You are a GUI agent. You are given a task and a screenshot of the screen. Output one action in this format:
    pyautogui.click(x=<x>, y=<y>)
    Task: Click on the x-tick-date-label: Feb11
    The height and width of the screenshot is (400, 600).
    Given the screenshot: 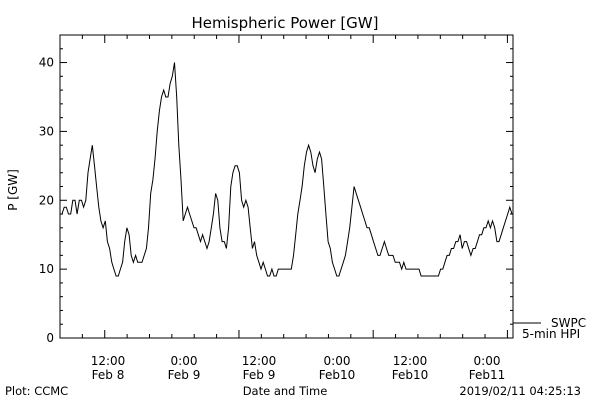 What is the action you would take?
    pyautogui.click(x=487, y=375)
    